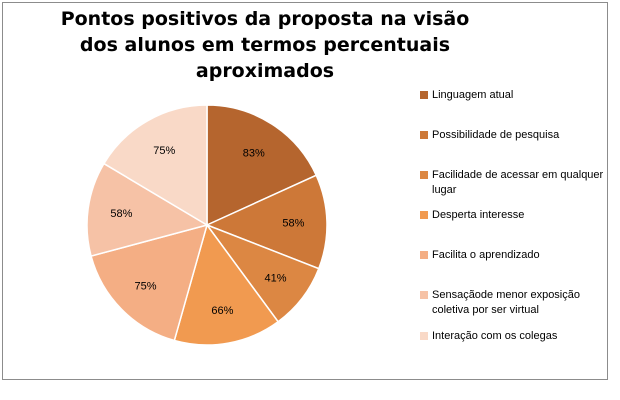  I want to click on slice-label-1: 83%, so click(254, 153).